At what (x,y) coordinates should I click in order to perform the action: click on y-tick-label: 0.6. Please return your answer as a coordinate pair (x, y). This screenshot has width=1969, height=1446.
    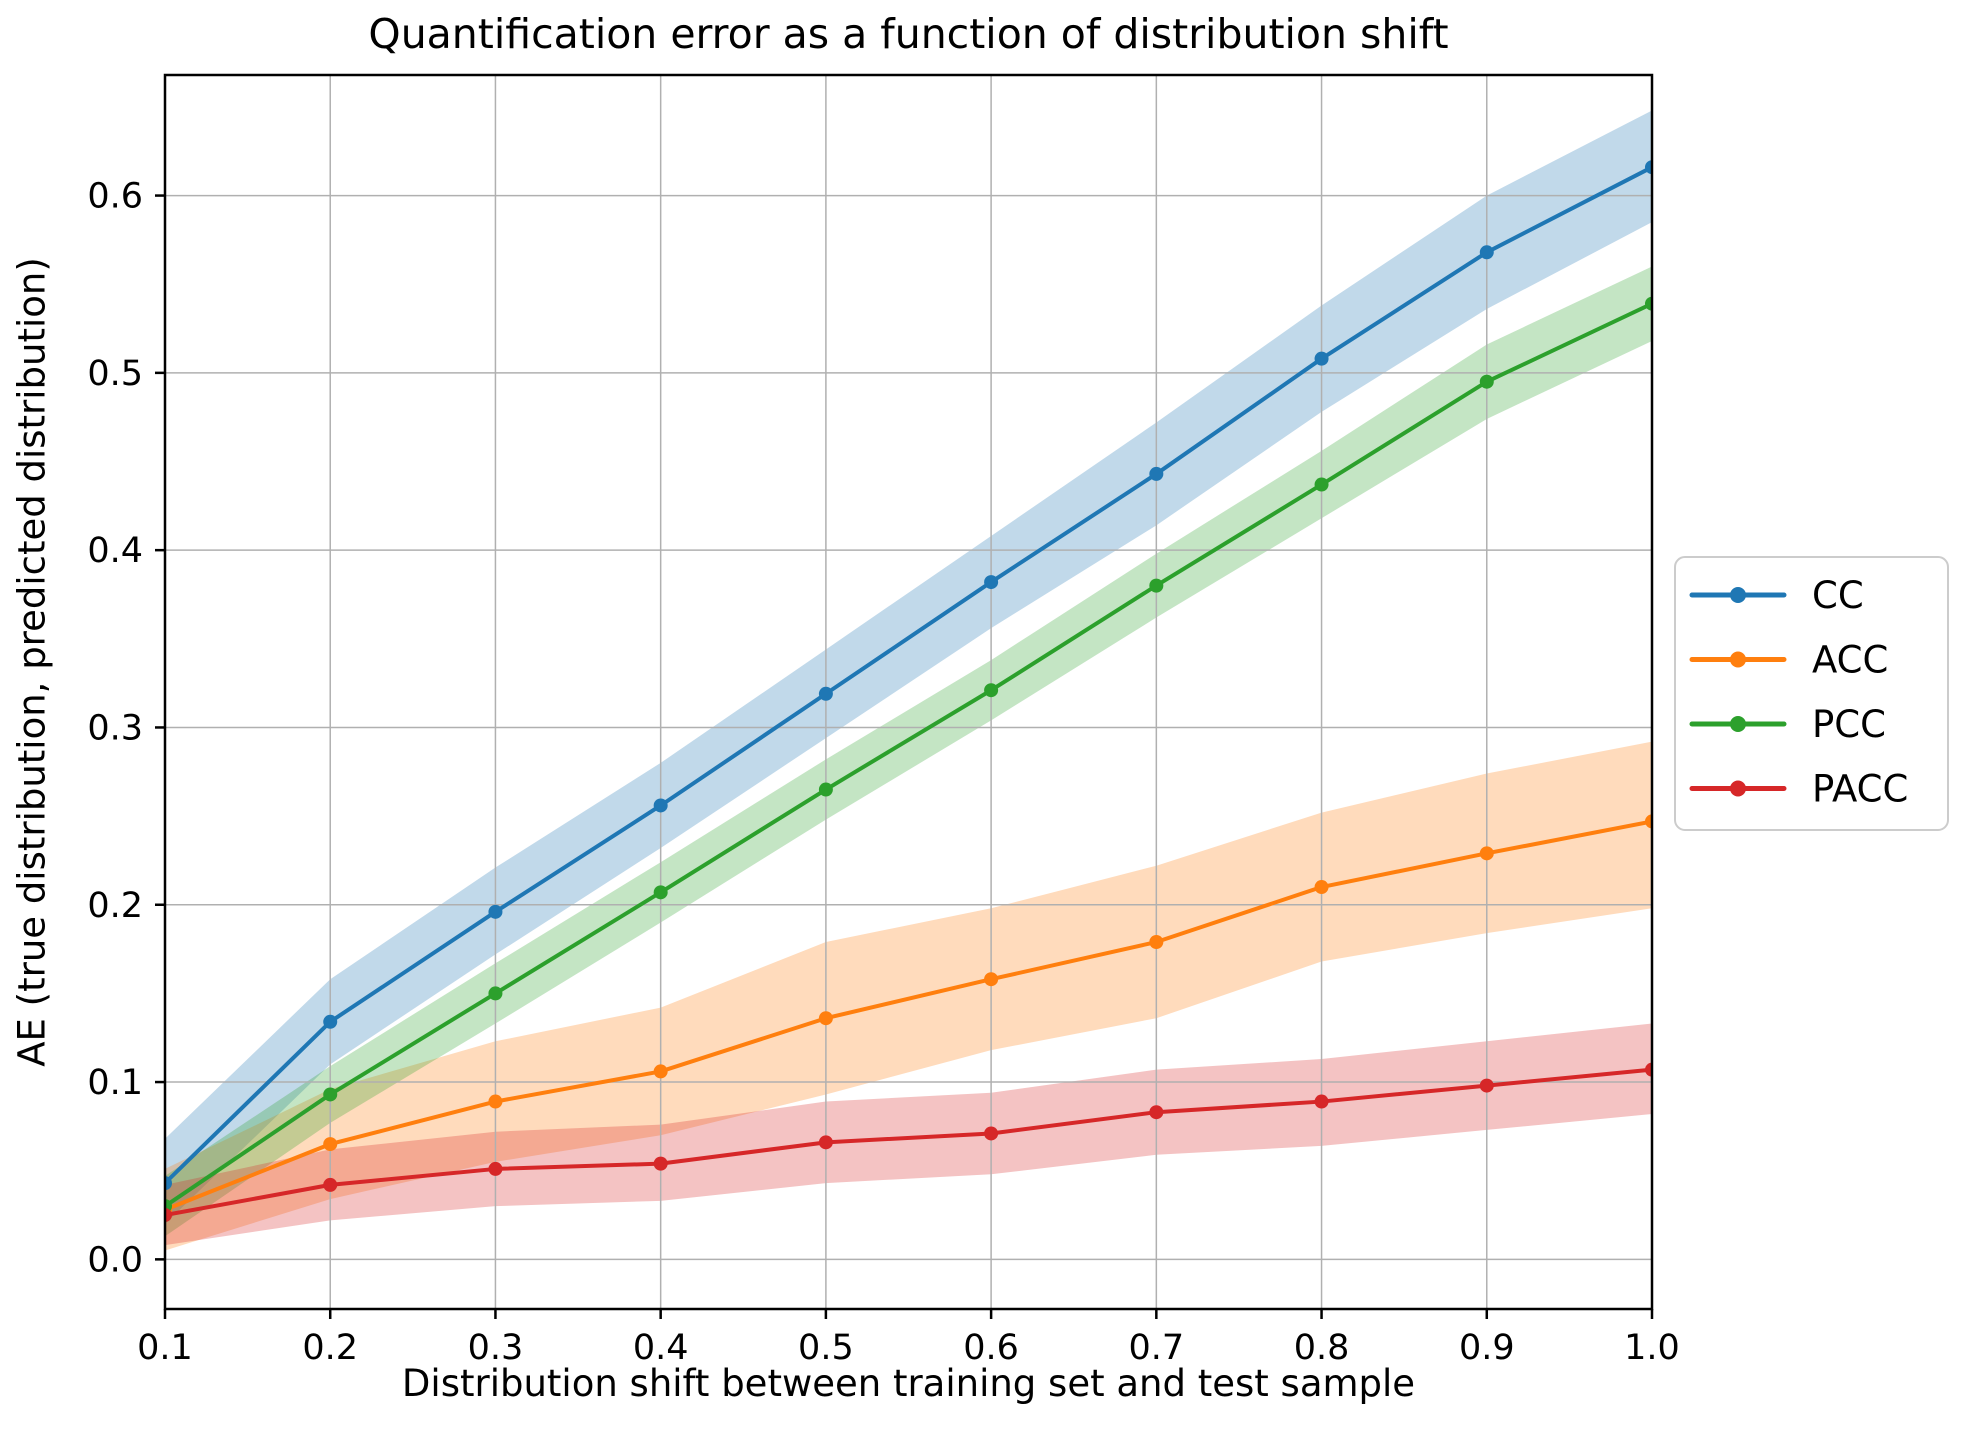
    Looking at the image, I should click on (115, 197).